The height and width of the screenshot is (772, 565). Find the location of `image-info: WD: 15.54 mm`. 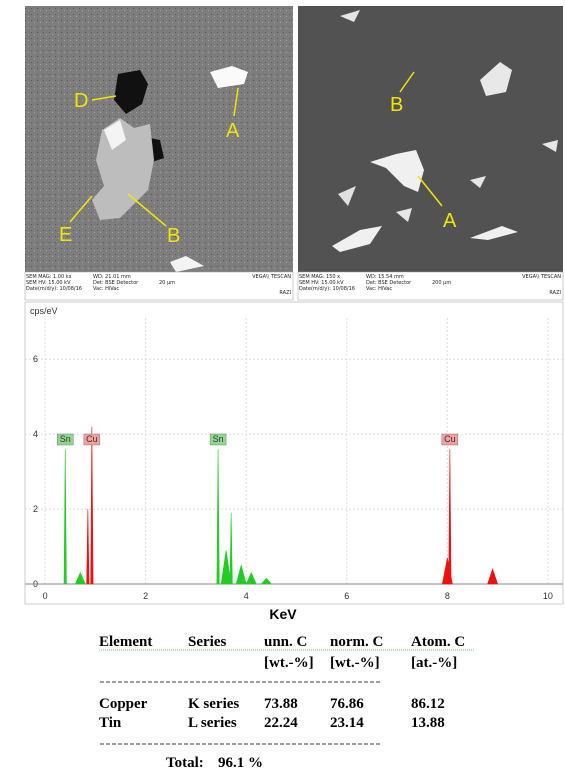

image-info: WD: 15.54 mm is located at coordinates (385, 277).